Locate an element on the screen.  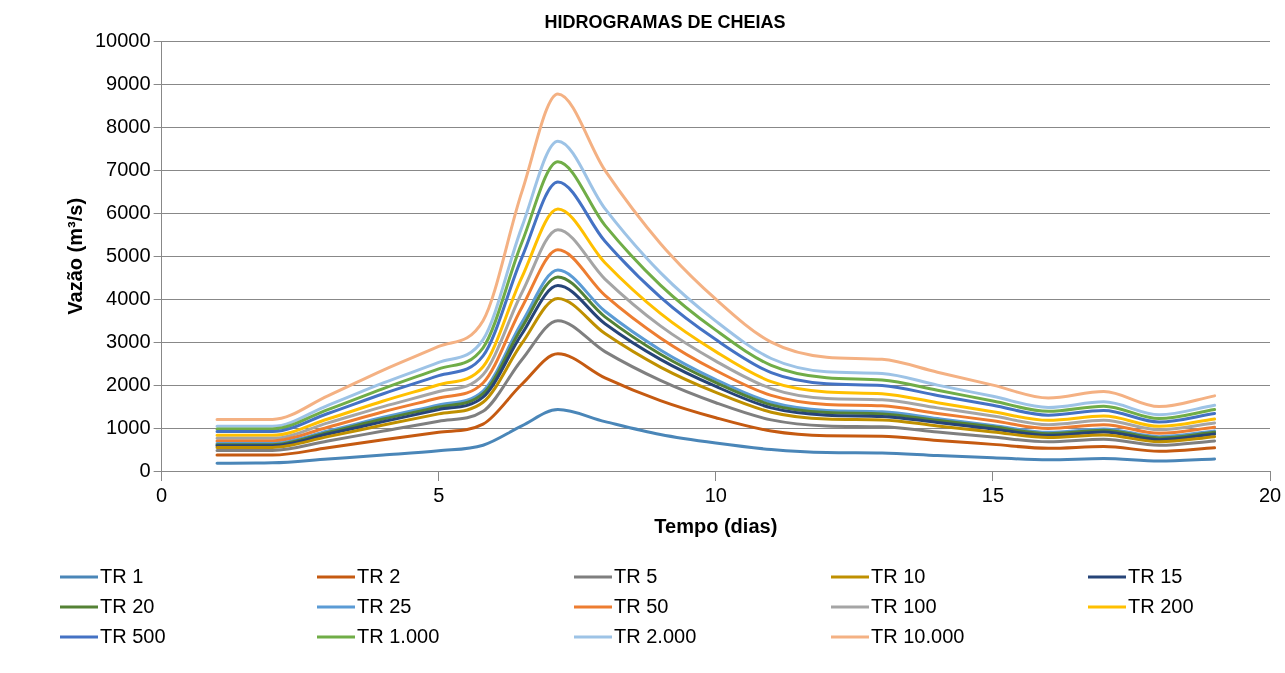
legend-label: TR 5 is located at coordinates (636, 575).